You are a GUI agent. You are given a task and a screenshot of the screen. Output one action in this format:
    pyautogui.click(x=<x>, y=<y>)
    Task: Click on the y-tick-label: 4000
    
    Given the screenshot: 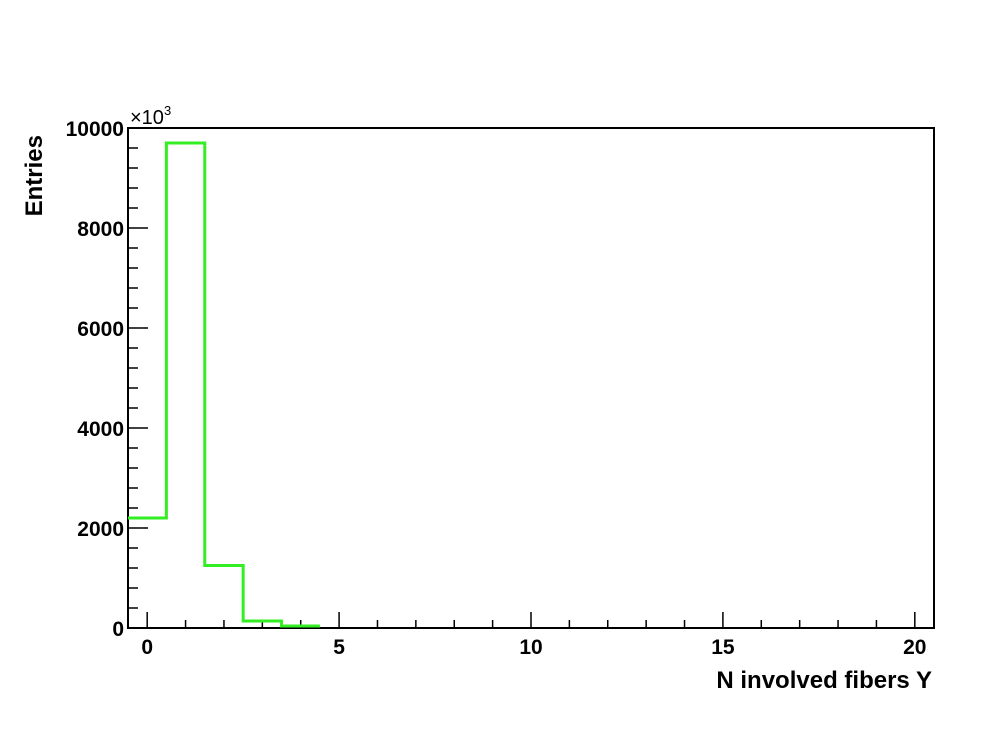 What is the action you would take?
    pyautogui.click(x=100, y=429)
    